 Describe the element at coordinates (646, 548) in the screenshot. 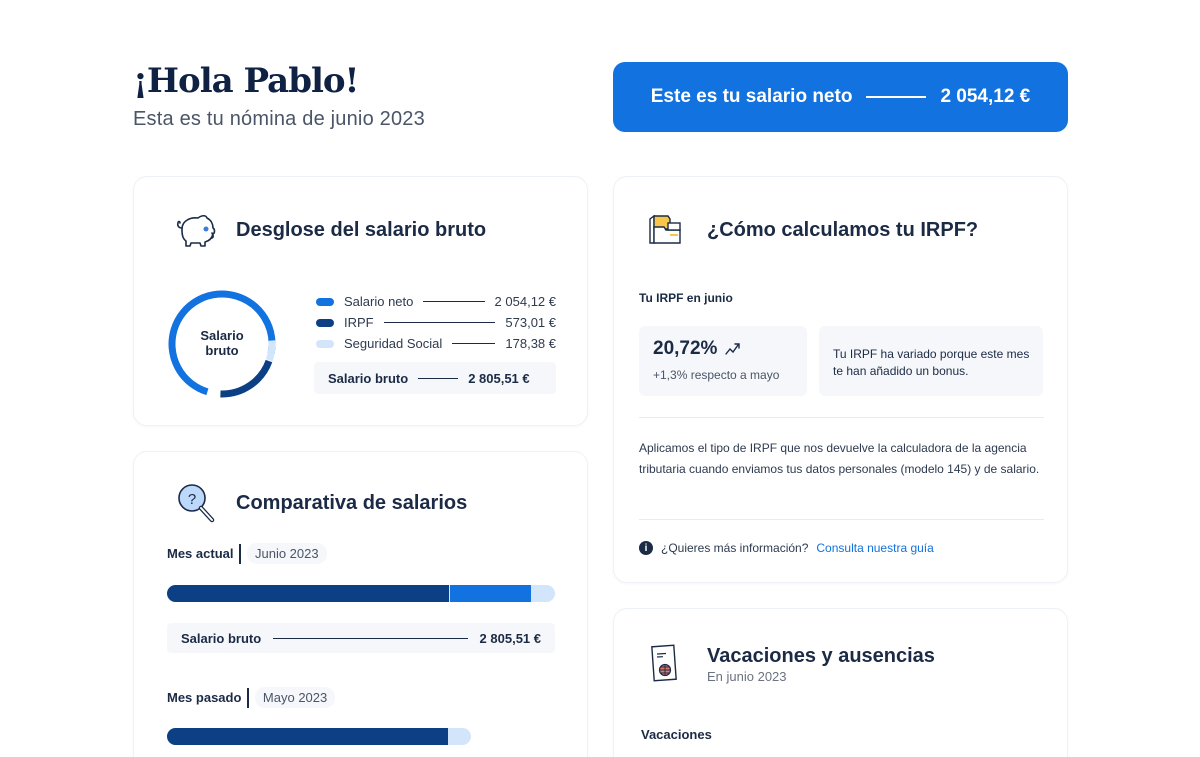

I see `info-icon: i` at that location.